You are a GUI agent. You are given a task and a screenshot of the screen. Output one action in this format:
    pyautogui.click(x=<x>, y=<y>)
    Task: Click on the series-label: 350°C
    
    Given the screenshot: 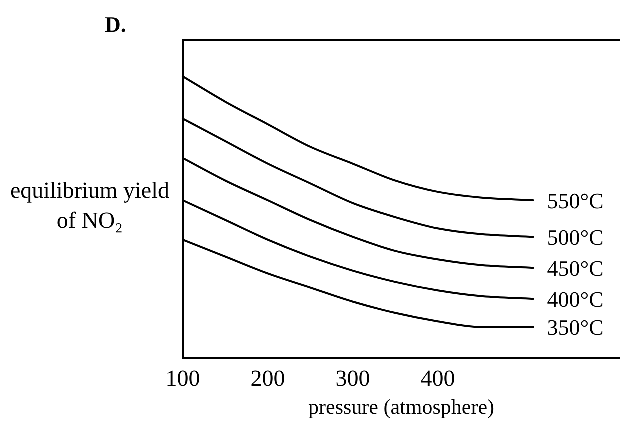 What is the action you would take?
    pyautogui.click(x=575, y=327)
    